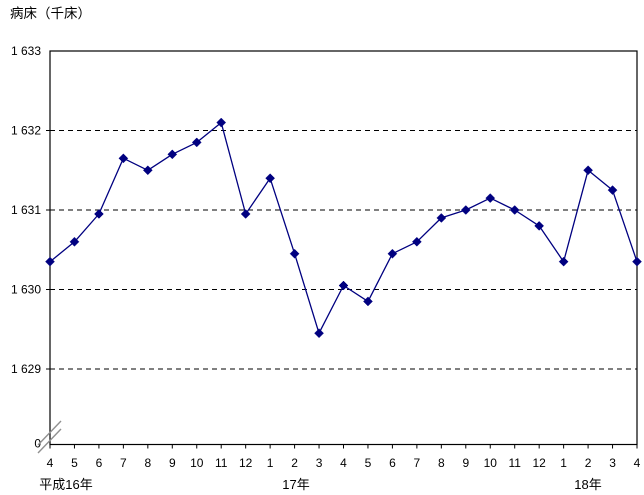 This screenshot has height=495, width=644. What do you see at coordinates (26, 290) in the screenshot?
I see `y-axis-label: 1 630` at bounding box center [26, 290].